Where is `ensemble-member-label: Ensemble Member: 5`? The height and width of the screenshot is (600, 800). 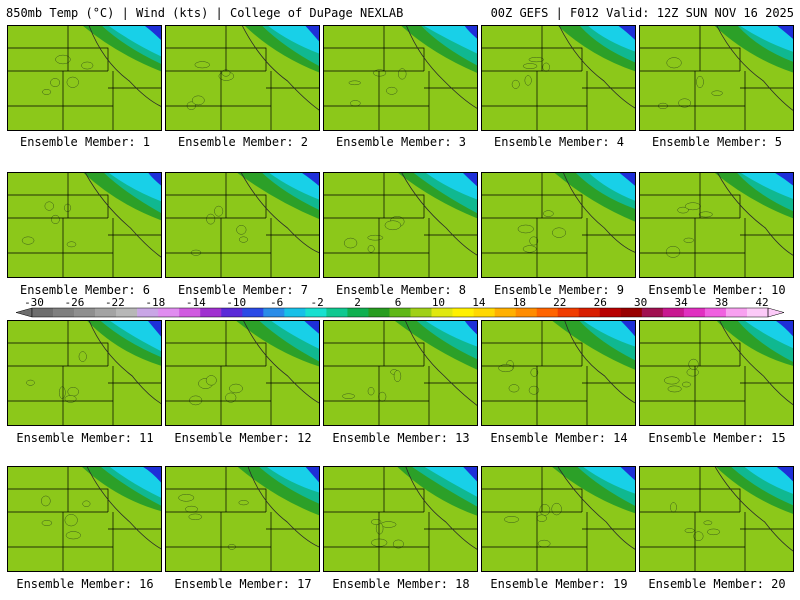 ensemble-member-label: Ensemble Member: 5 is located at coordinates (717, 142).